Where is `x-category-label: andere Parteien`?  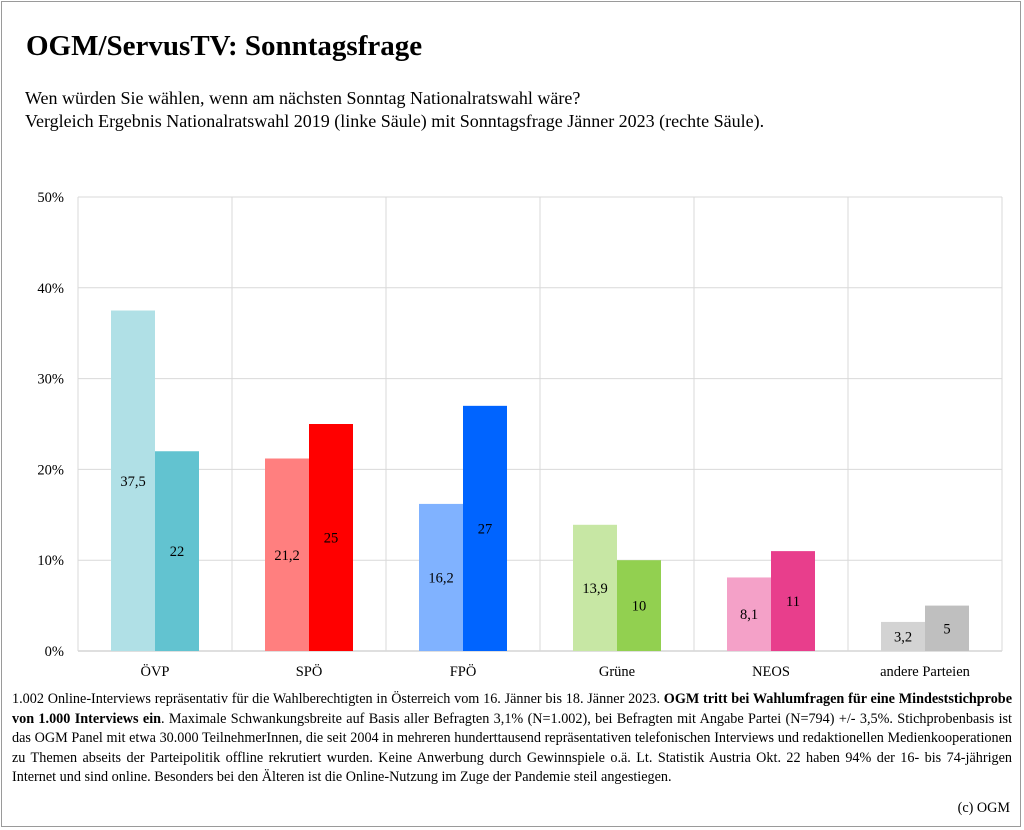
x-category-label: andere Parteien is located at coordinates (925, 672).